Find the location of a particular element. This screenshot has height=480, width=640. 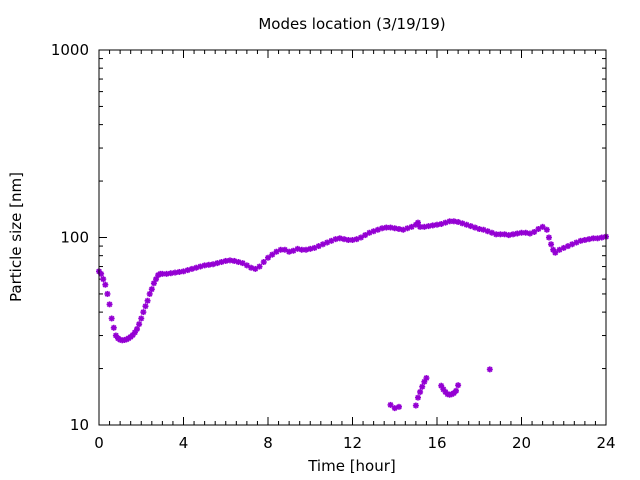

y-axis-label: Particle size [nm] is located at coordinates (16, 237).